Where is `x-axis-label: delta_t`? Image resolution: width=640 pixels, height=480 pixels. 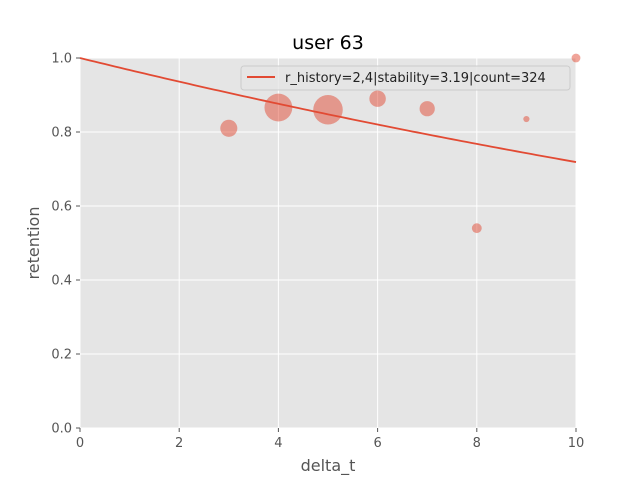
x-axis-label: delta_t is located at coordinates (328, 466).